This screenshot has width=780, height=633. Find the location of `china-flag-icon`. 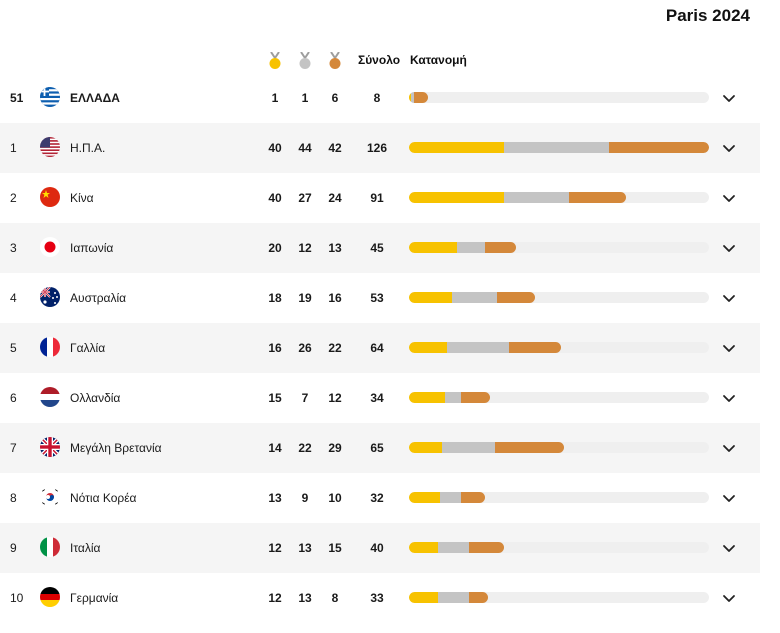

china-flag-icon is located at coordinates (50, 197).